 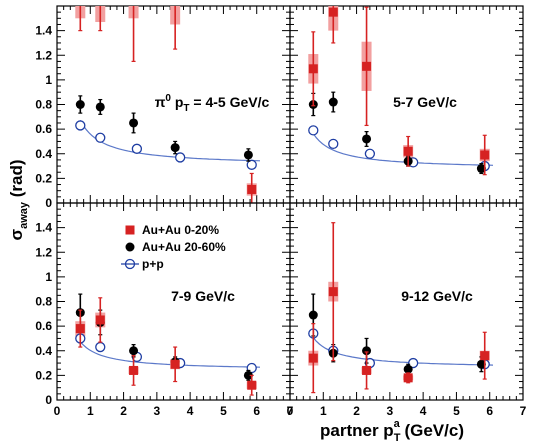 I want to click on x-axis-title: partner pTa (GeV/c), so click(x=392, y=431).